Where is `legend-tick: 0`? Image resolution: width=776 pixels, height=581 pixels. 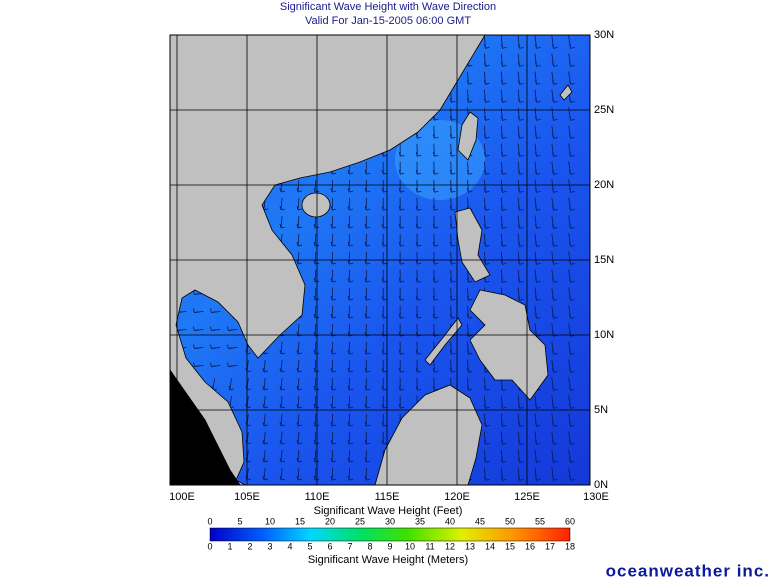 legend-tick: 0 is located at coordinates (209, 546).